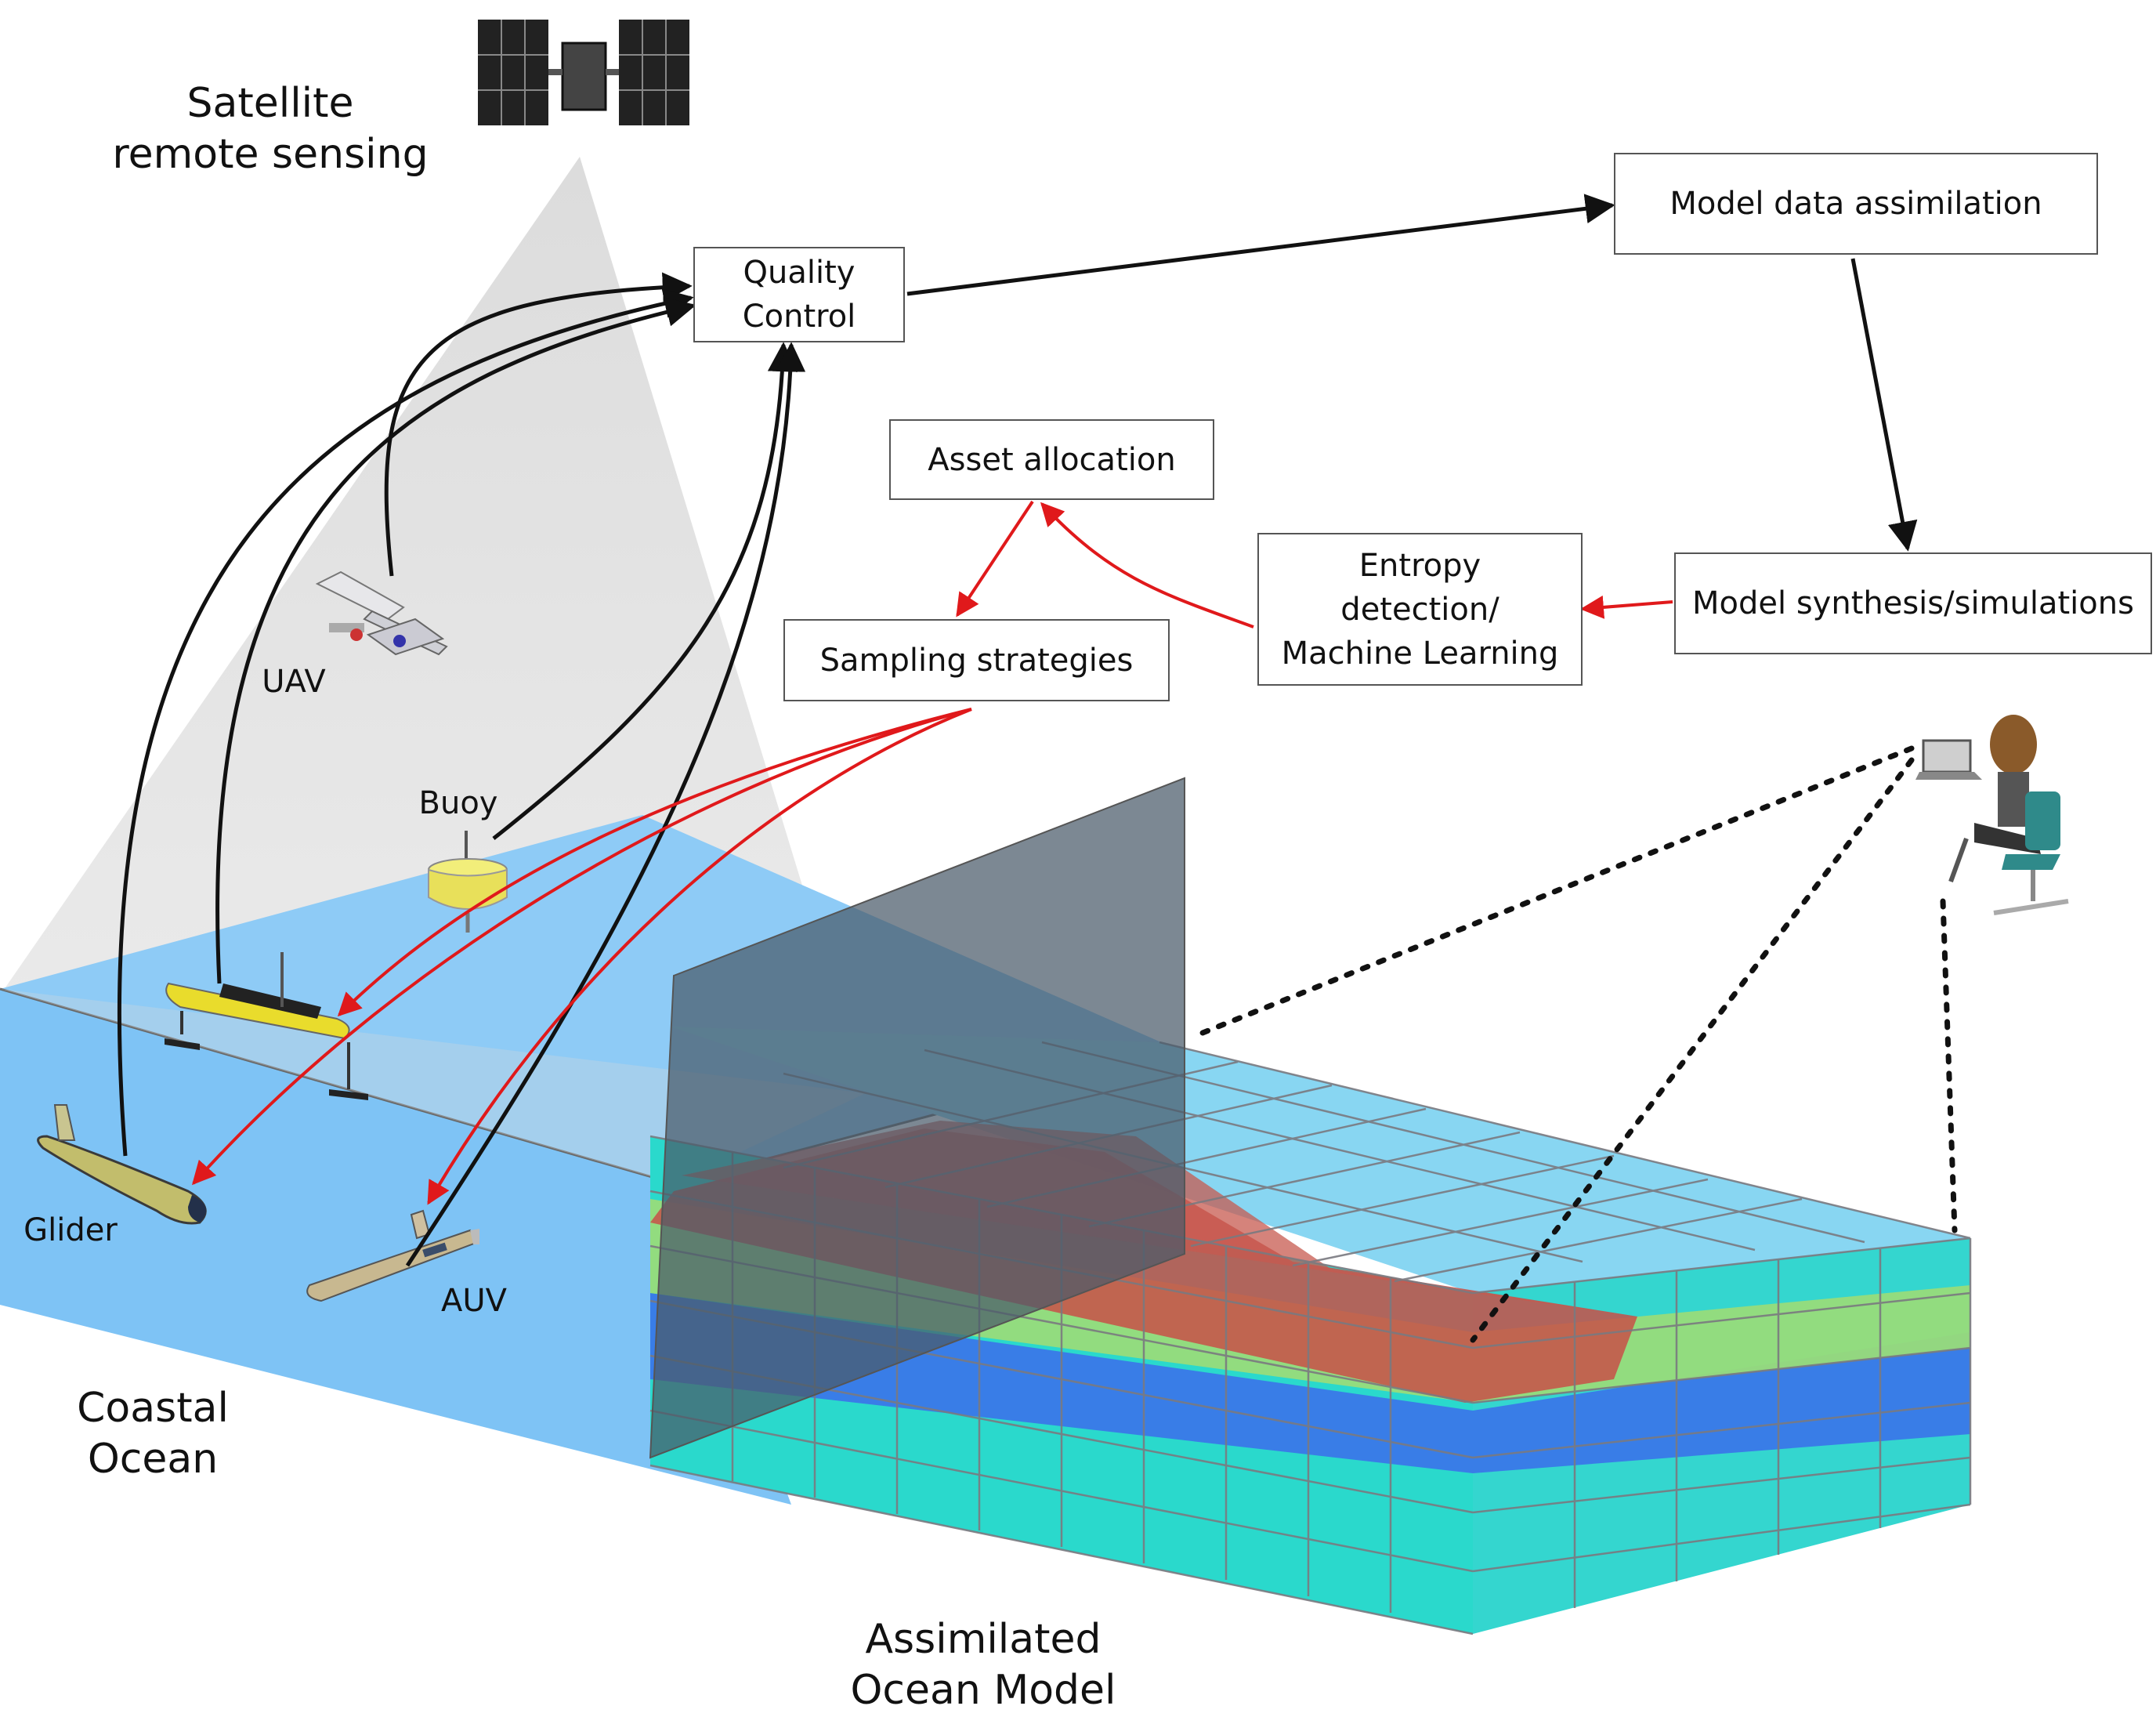 The width and height of the screenshot is (2156, 1735). What do you see at coordinates (270, 129) in the screenshot?
I see `satellite-label: Satellite remote sensing` at bounding box center [270, 129].